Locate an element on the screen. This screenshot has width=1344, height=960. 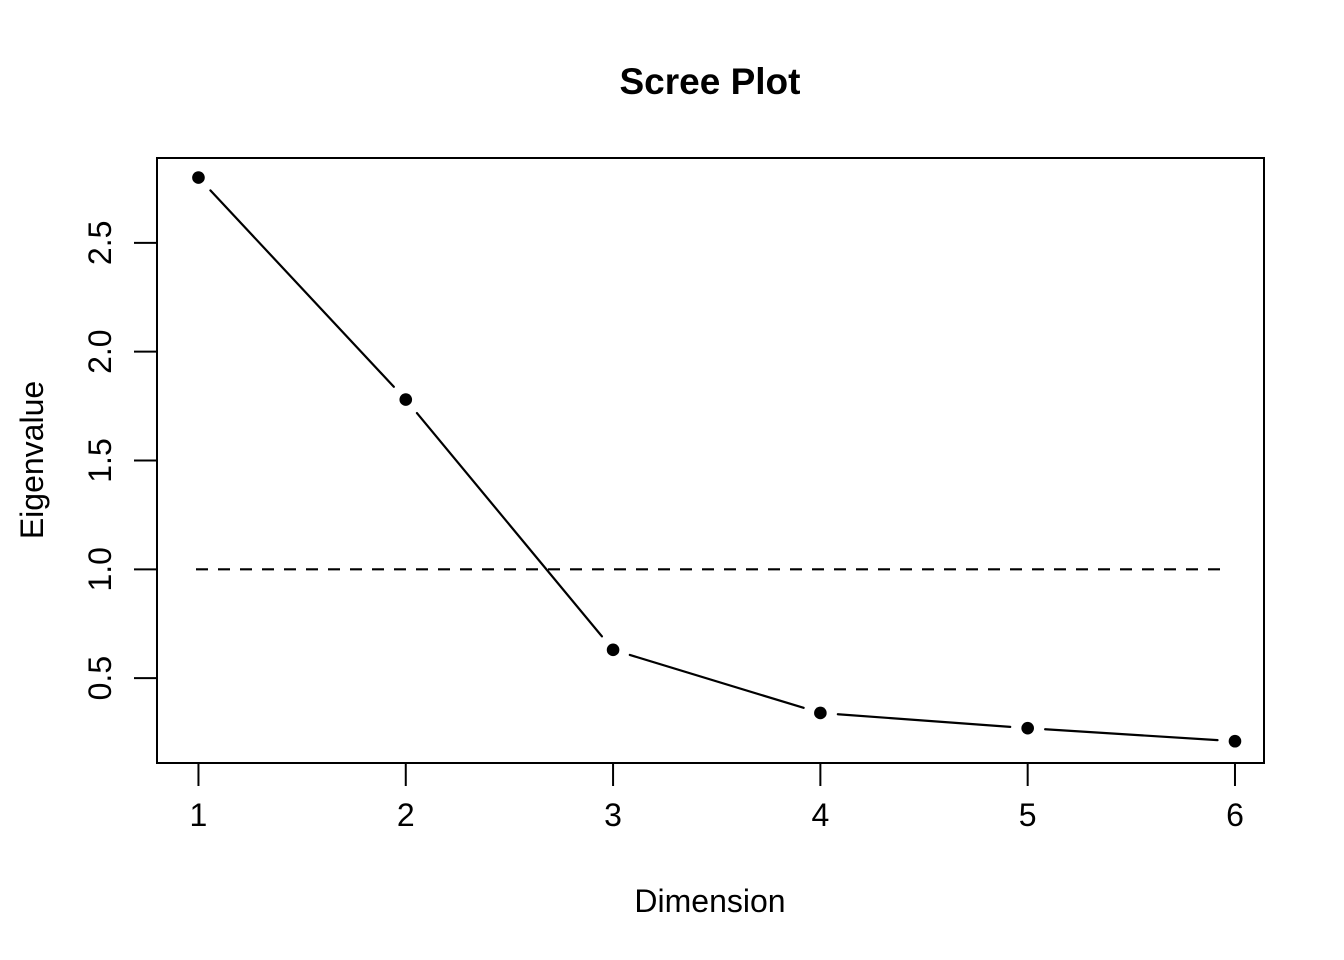
x-tick-label: 4 is located at coordinates (820, 815).